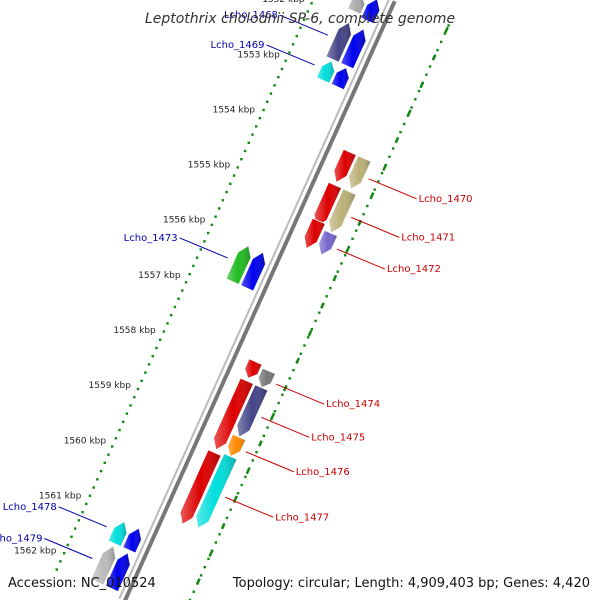 Image resolution: width=600 pixels, height=600 pixels. What do you see at coordinates (338, 437) in the screenshot?
I see `label-lcho1475: Lcho_1475` at bounding box center [338, 437].